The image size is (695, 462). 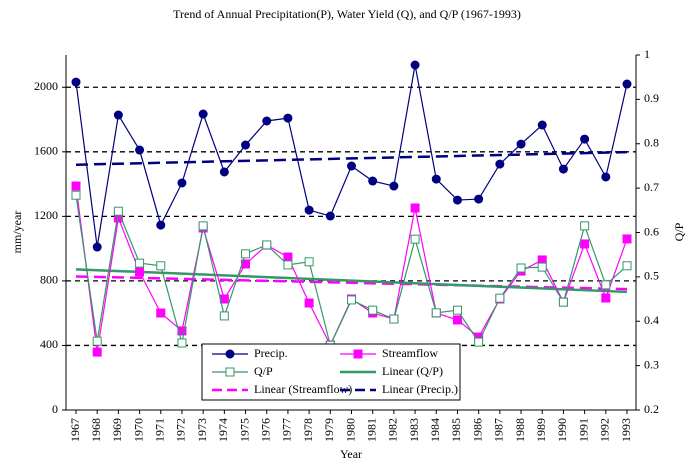 What do you see at coordinates (351, 454) in the screenshot?
I see `x-axis-label: Year` at bounding box center [351, 454].